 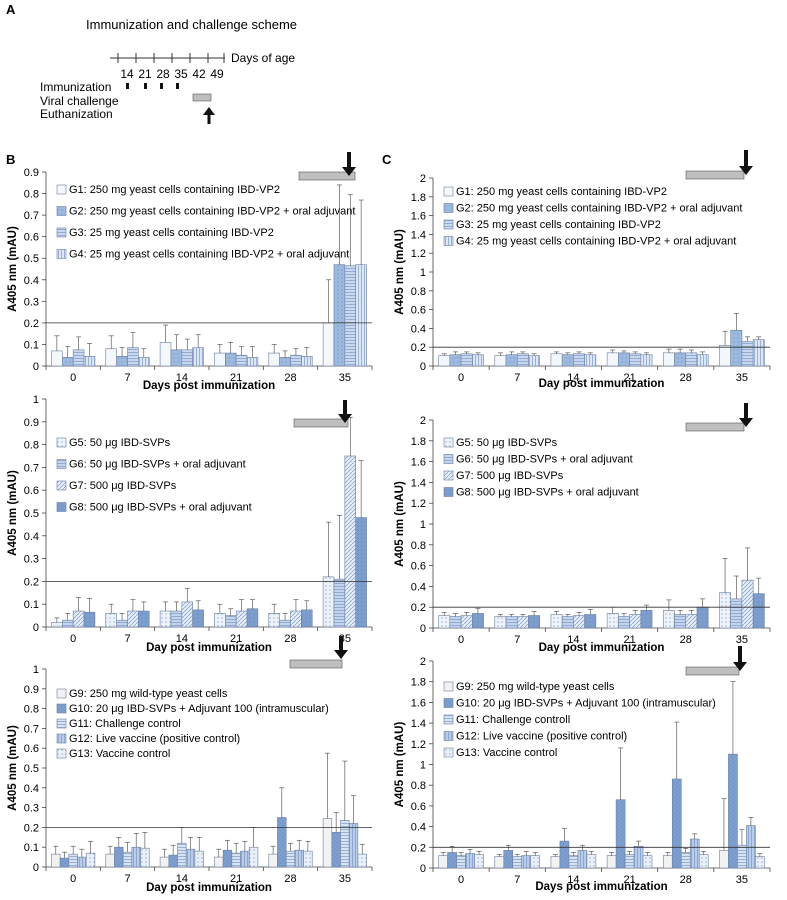 I want to click on y-tick-label: 2, so click(x=423, y=662).